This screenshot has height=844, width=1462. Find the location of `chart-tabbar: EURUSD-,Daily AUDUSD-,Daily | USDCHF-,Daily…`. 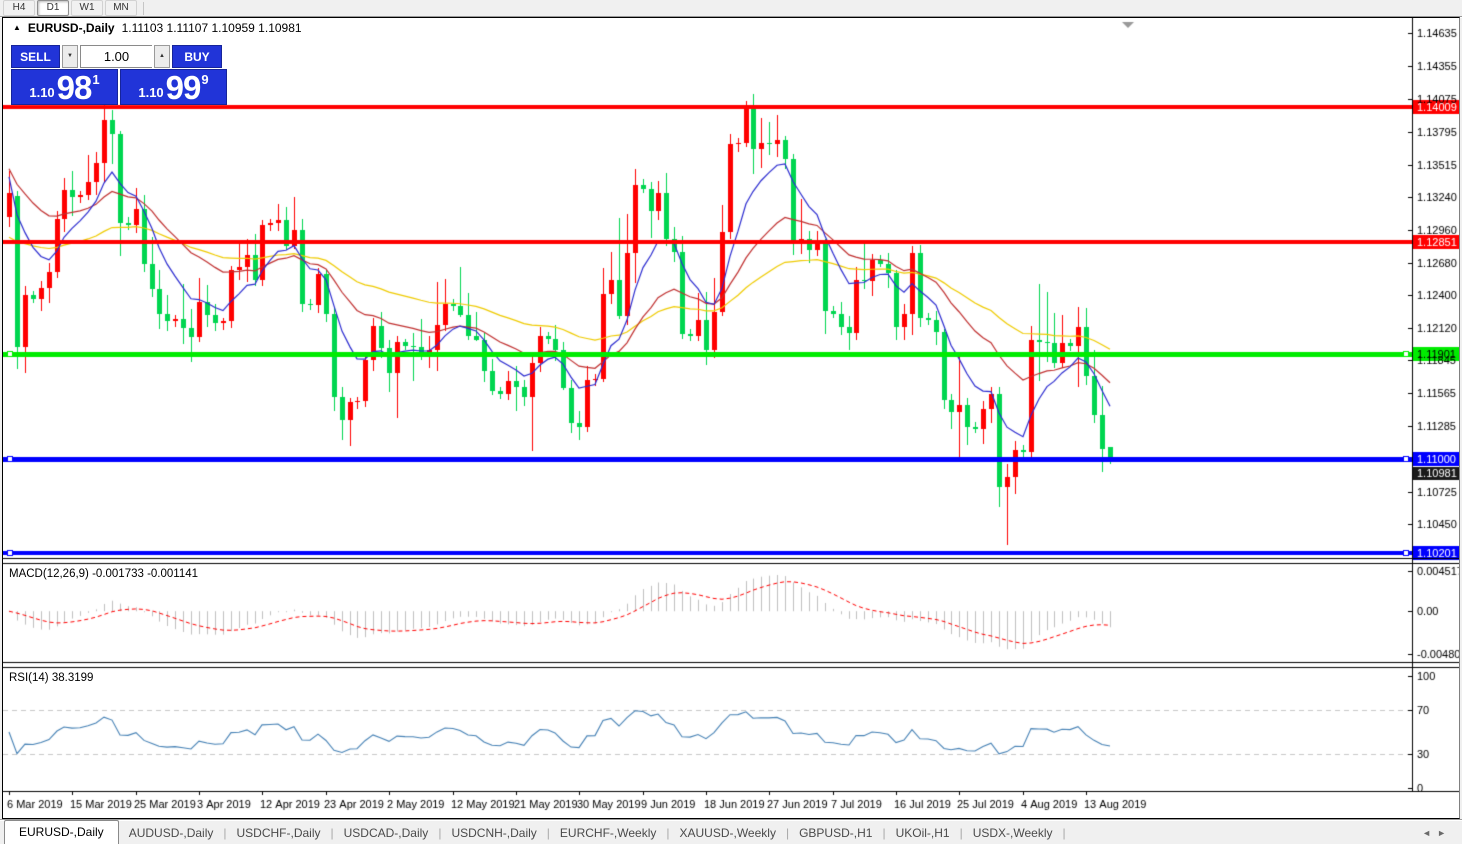

chart-tabbar: EURUSD-,Daily AUDUSD-,Daily | USDCHF-,Daily… is located at coordinates (731, 831).